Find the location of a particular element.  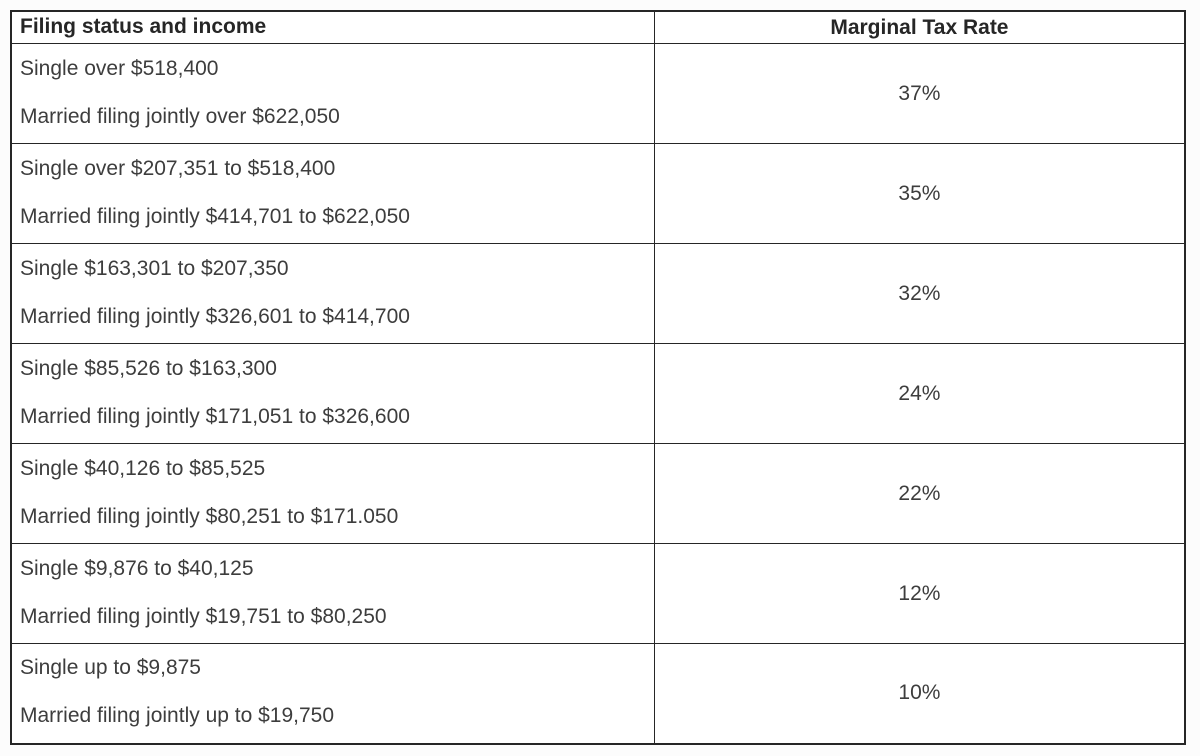

rate-cell: 10% is located at coordinates (919, 693).